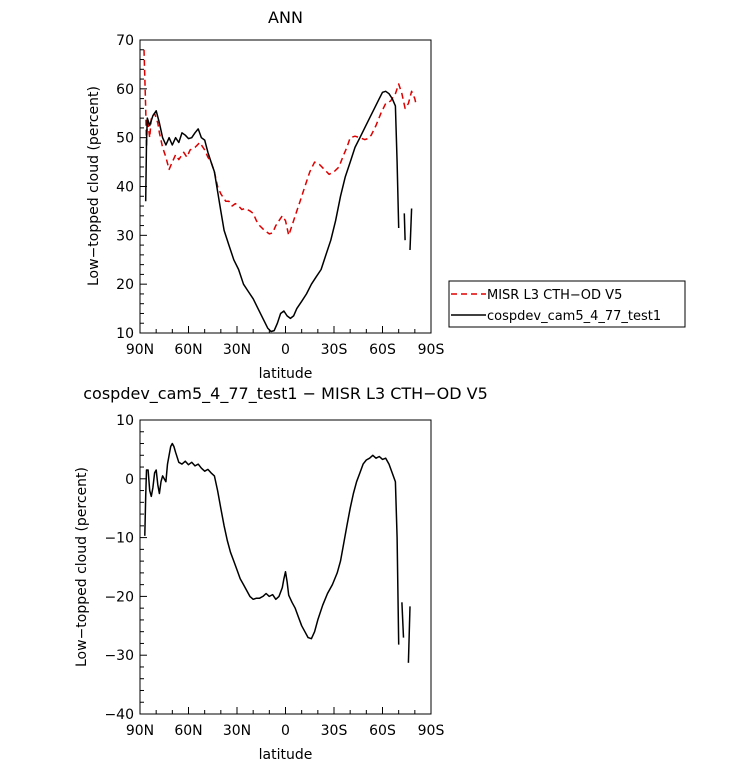  I want to click on x-axis-label-top: latitude, so click(286, 374).